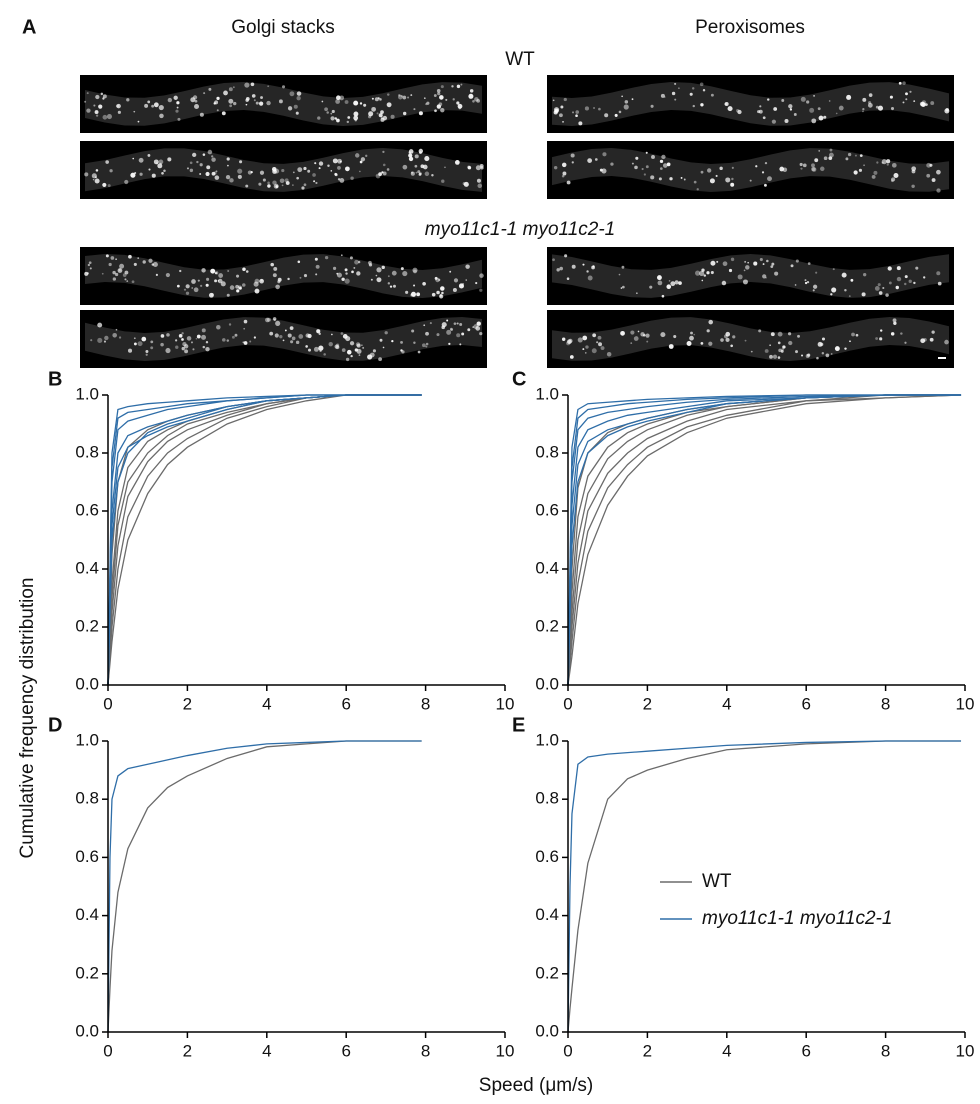 This screenshot has height=1104, width=980. What do you see at coordinates (264, 540) in the screenshot?
I see `cdf-line` at bounding box center [264, 540].